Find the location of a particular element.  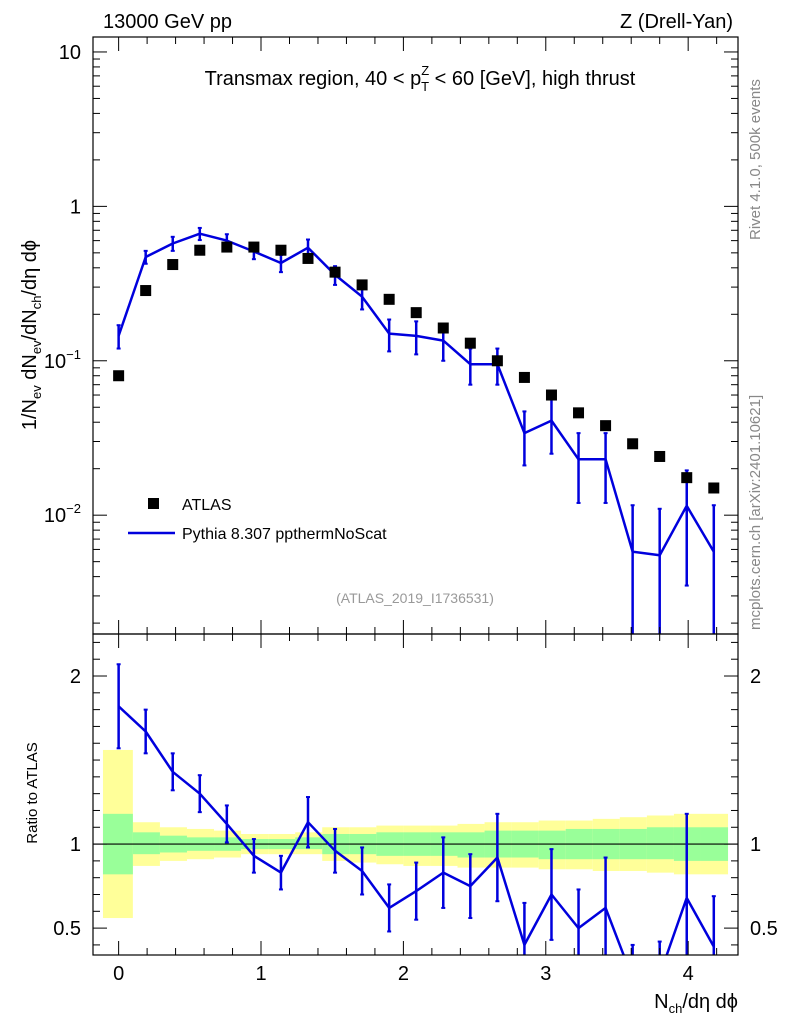

legend-atlas-marker is located at coordinates (153, 503).